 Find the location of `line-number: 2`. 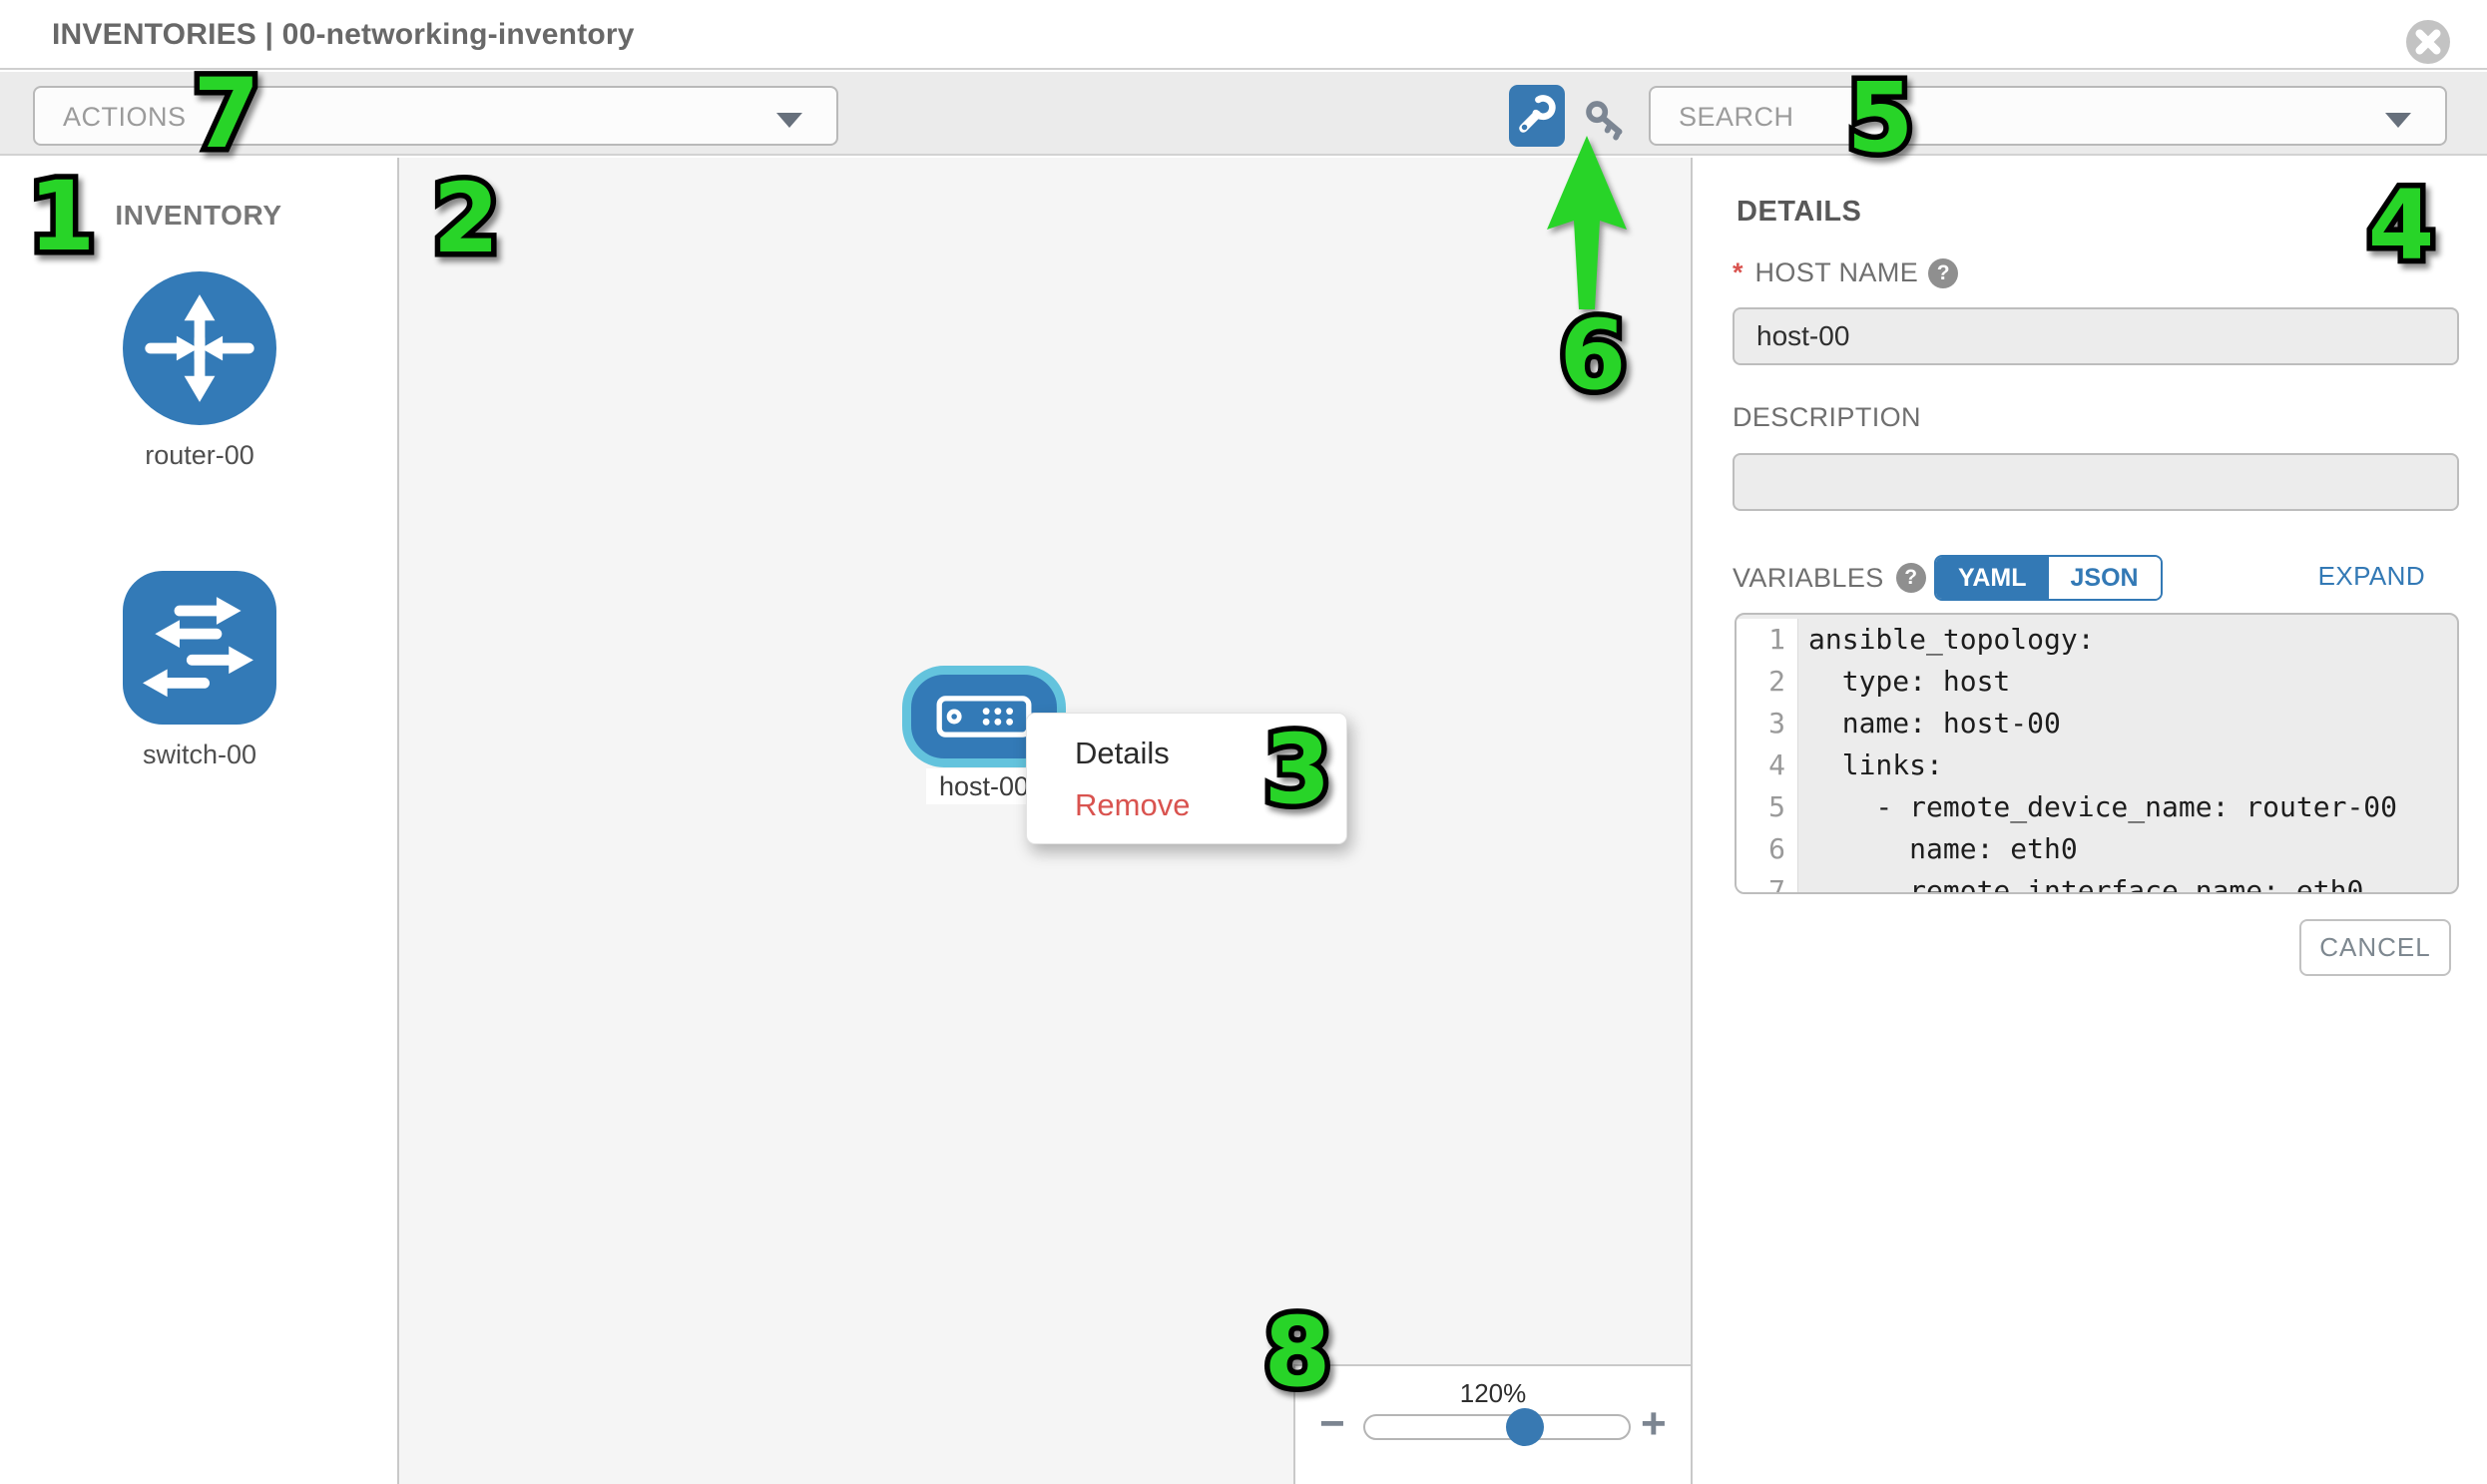

line-number: 2 is located at coordinates (1767, 682).